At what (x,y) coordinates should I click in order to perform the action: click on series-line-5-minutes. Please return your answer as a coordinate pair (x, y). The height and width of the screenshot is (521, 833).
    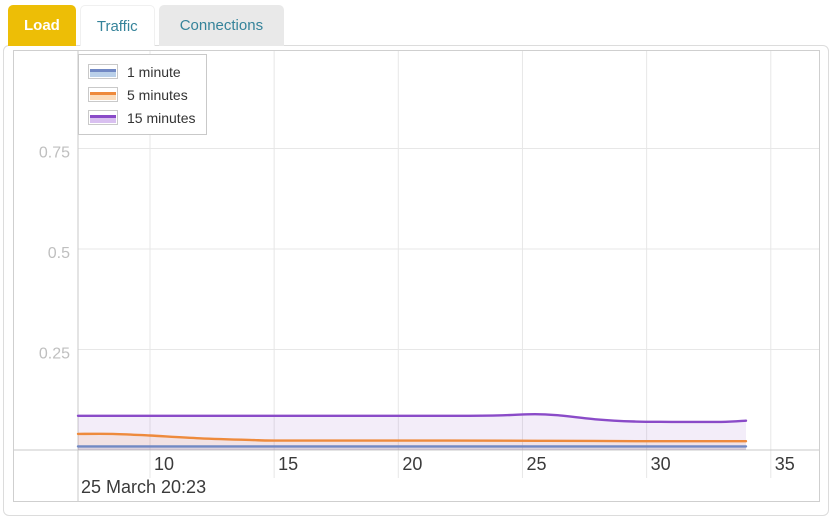
    Looking at the image, I should click on (412, 437).